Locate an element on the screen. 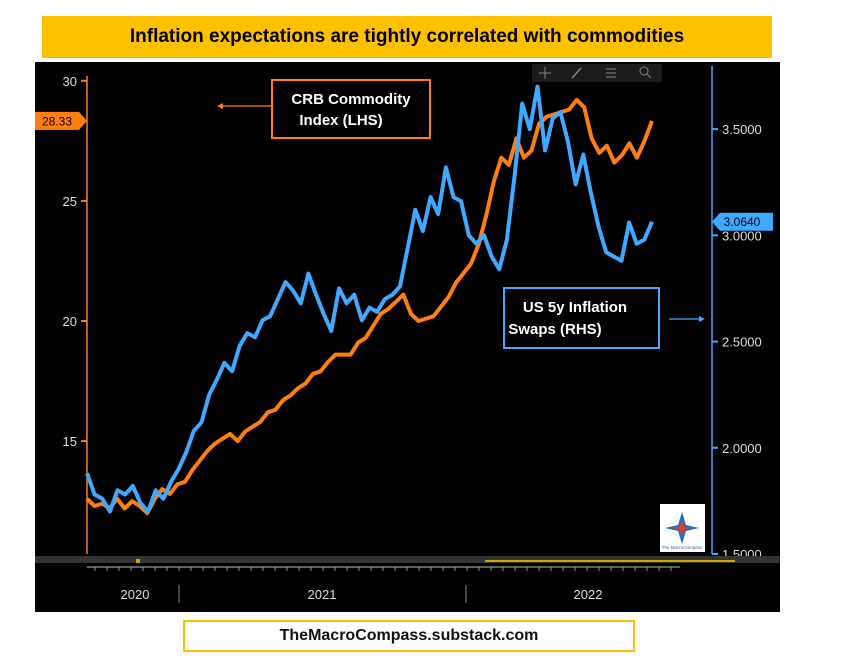  left-axis-ticks: 15 20 25 30 is located at coordinates (75, 261).